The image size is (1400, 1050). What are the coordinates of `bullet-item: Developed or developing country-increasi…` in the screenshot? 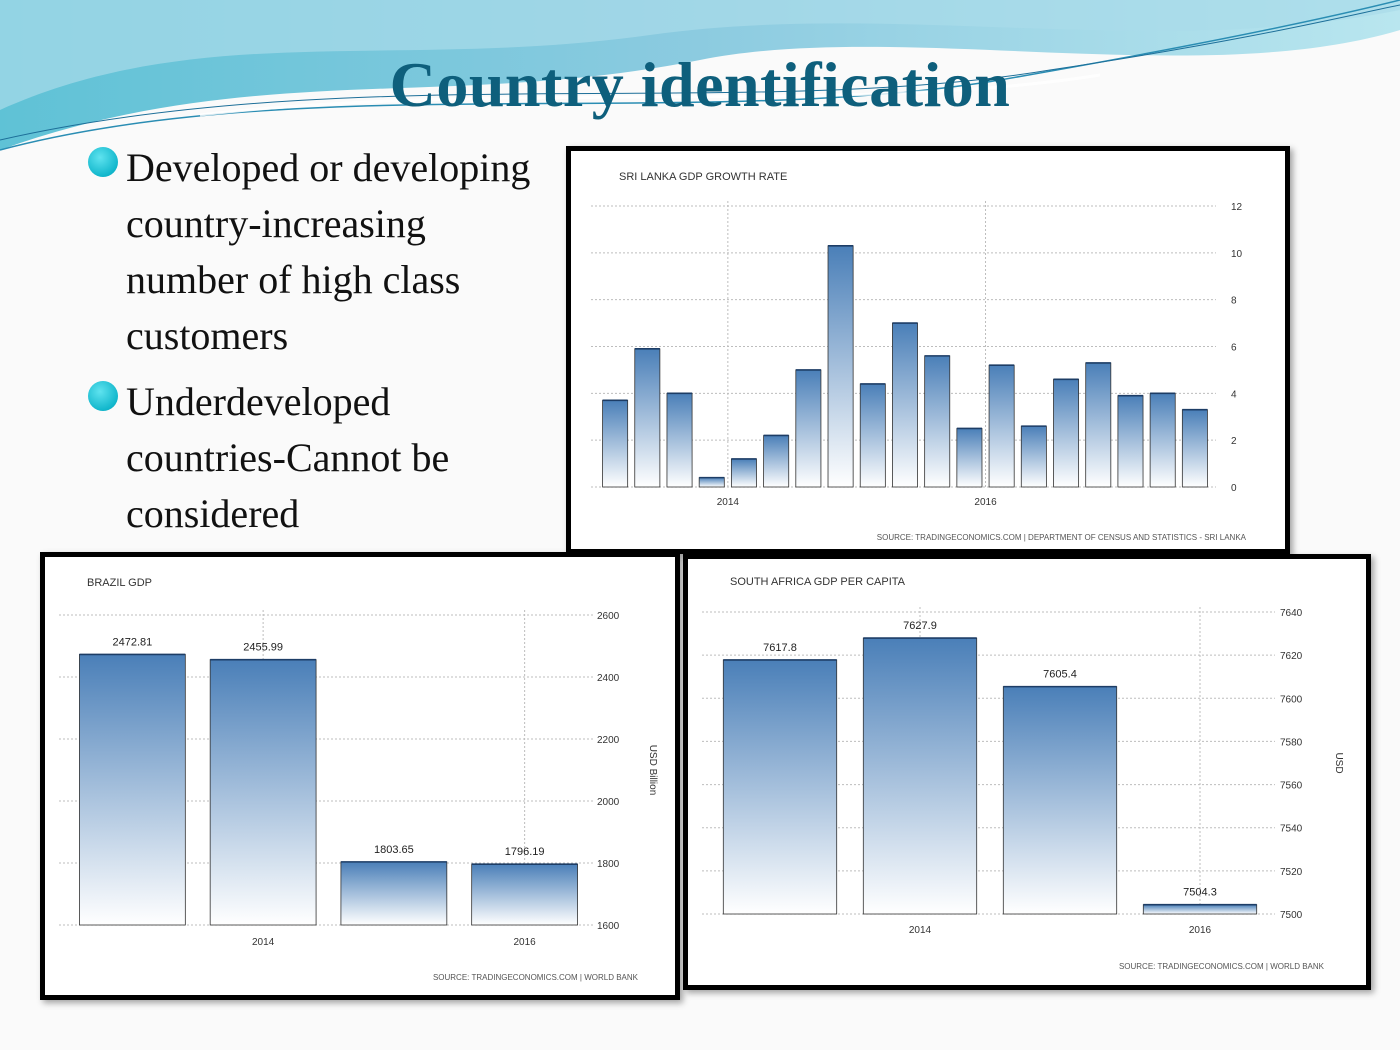 It's located at (323, 252).